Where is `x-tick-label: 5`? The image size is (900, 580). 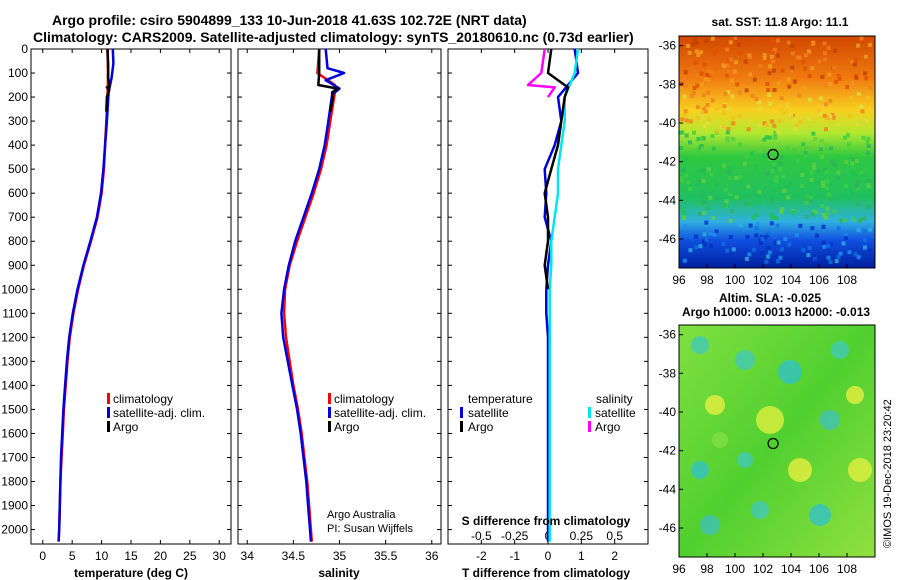
x-tick-label: 5 is located at coordinates (72, 556).